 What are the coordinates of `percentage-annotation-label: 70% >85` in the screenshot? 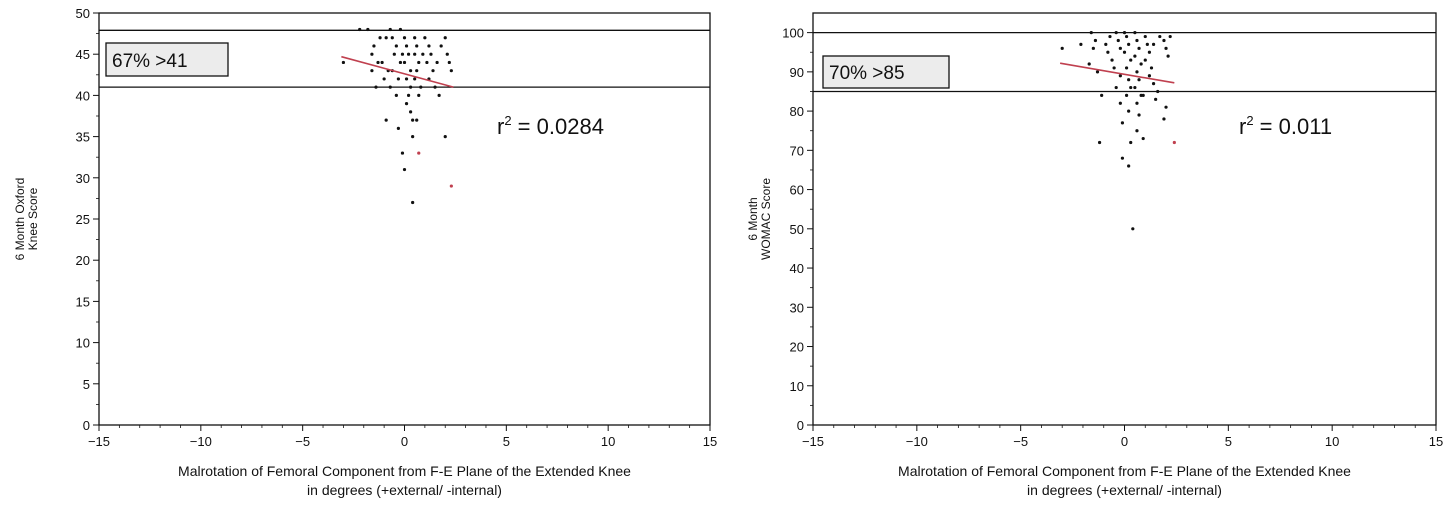 It's located at (867, 73).